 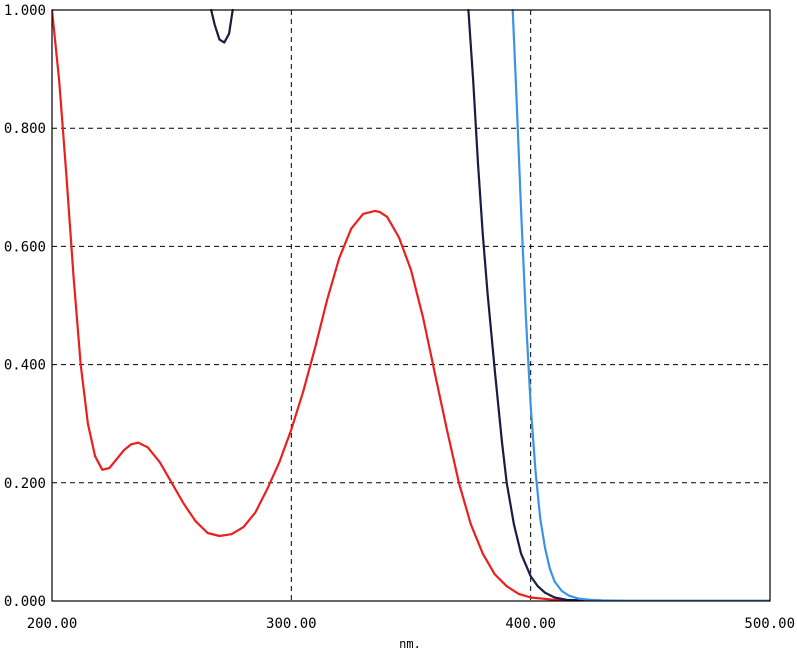 What do you see at coordinates (530, 624) in the screenshot?
I see `x-tick-label-2: 400.00` at bounding box center [530, 624].